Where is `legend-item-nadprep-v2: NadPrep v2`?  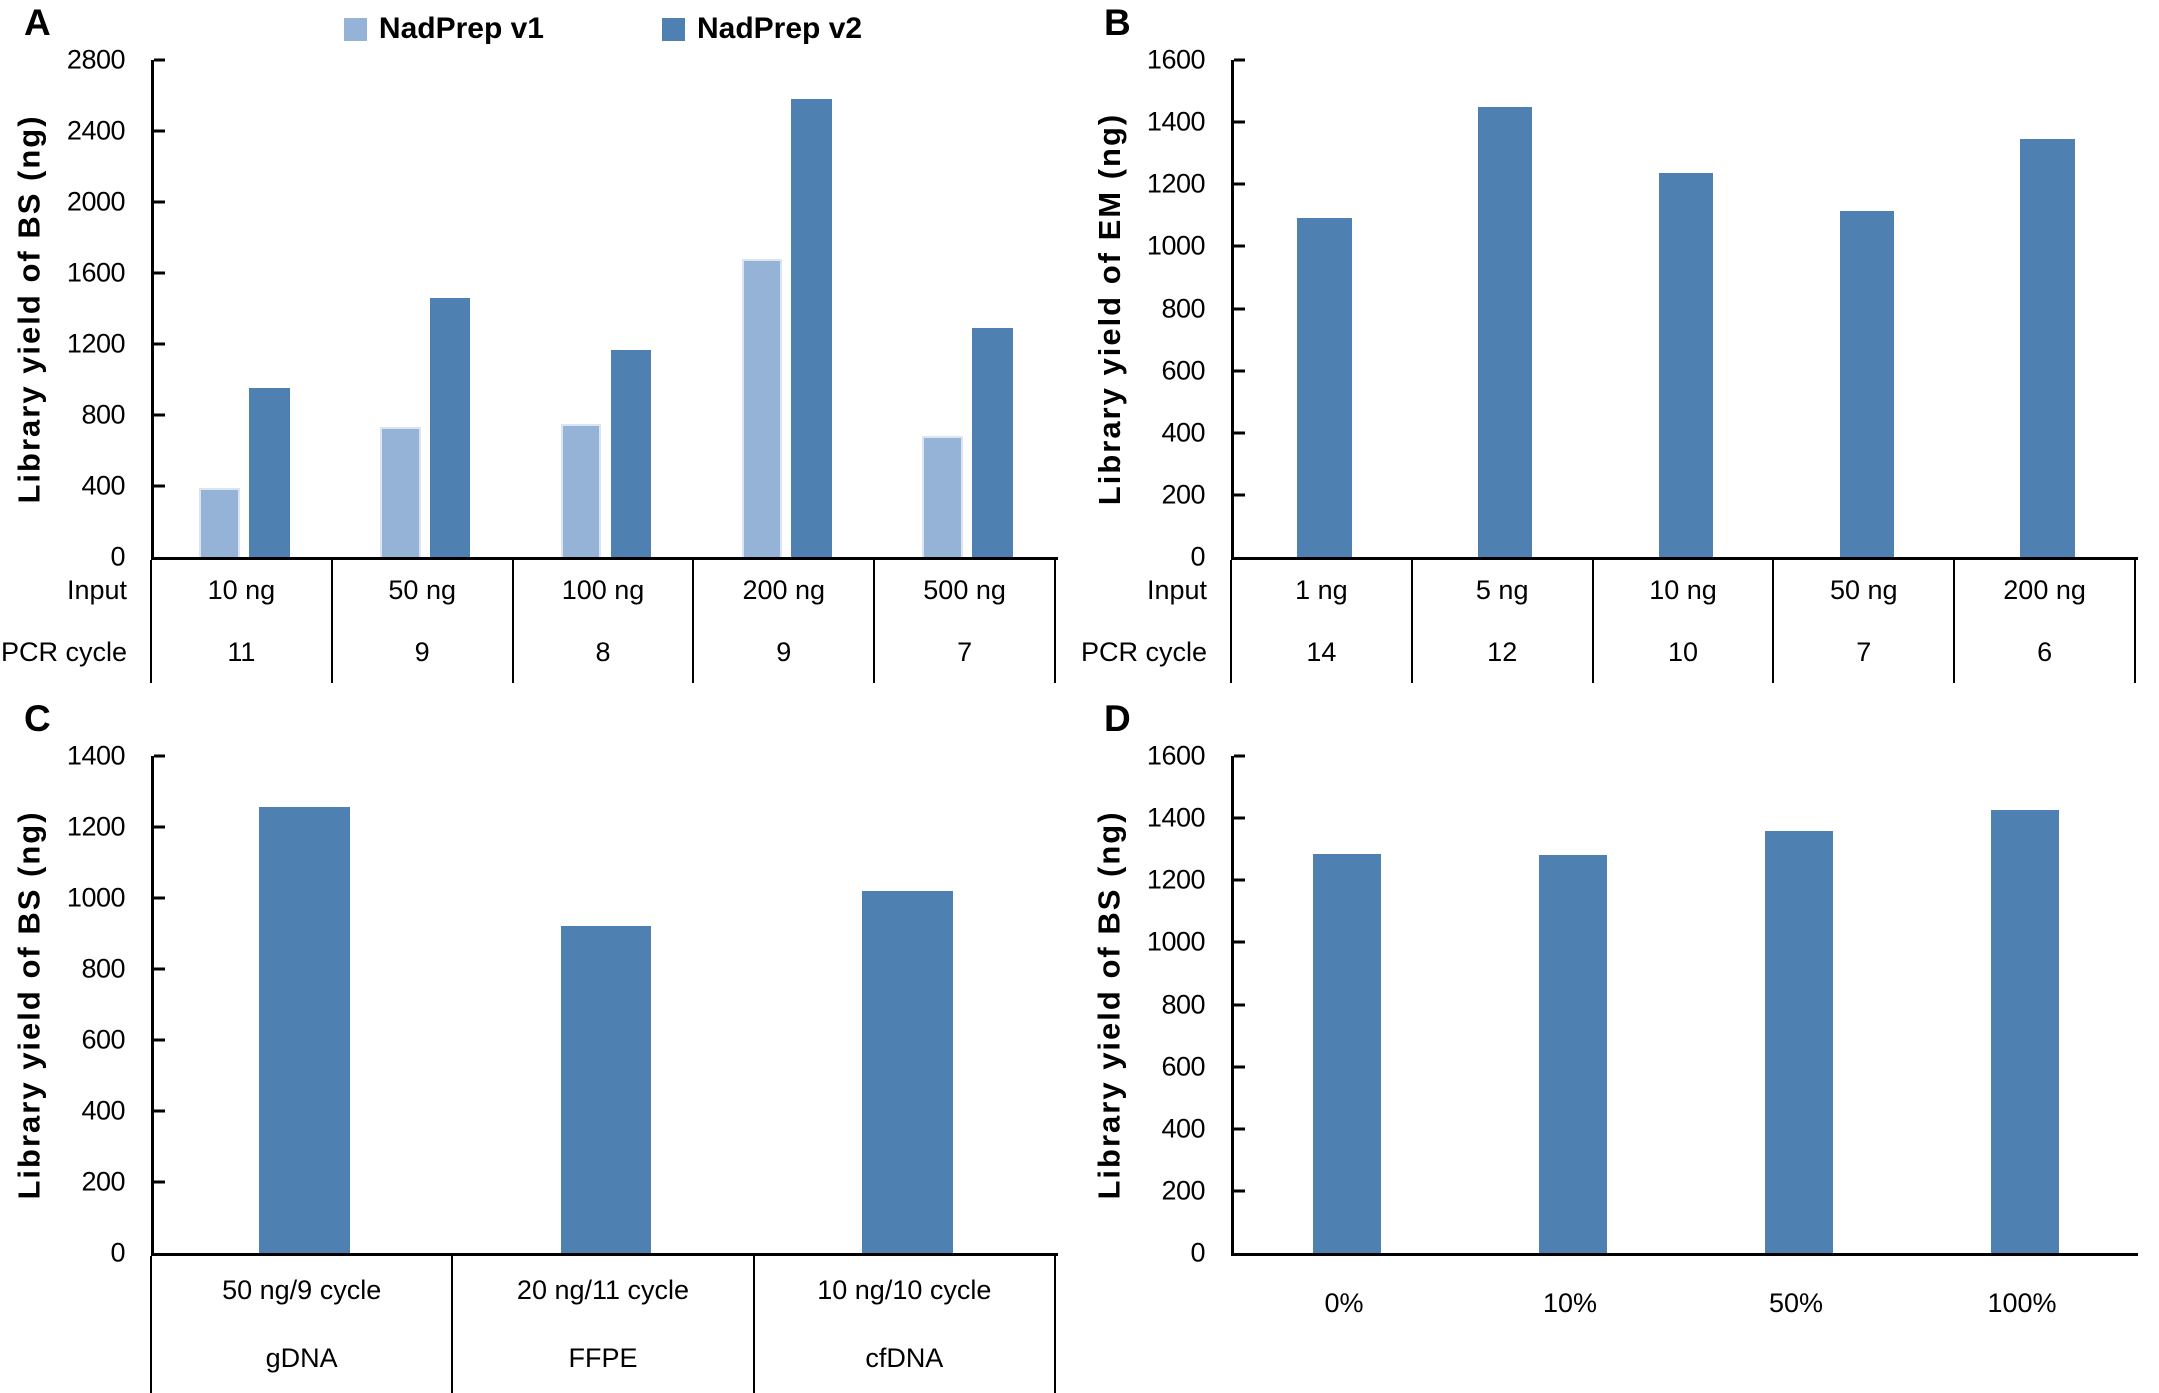
legend-item-nadprep-v2: NadPrep v2 is located at coordinates (762, 29).